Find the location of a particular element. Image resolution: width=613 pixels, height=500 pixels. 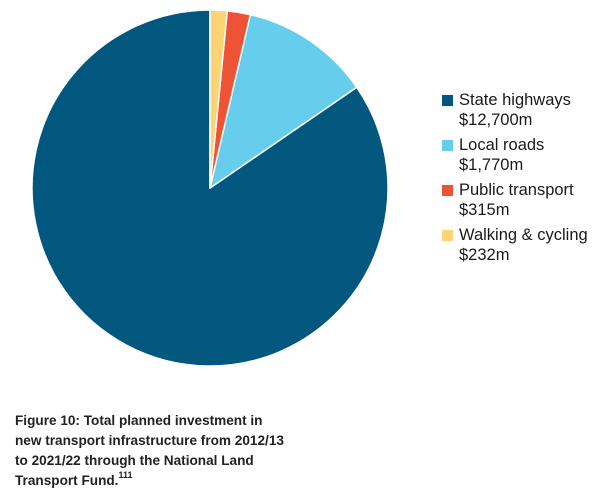

legend-swatch-walking-cycling is located at coordinates (447, 235).